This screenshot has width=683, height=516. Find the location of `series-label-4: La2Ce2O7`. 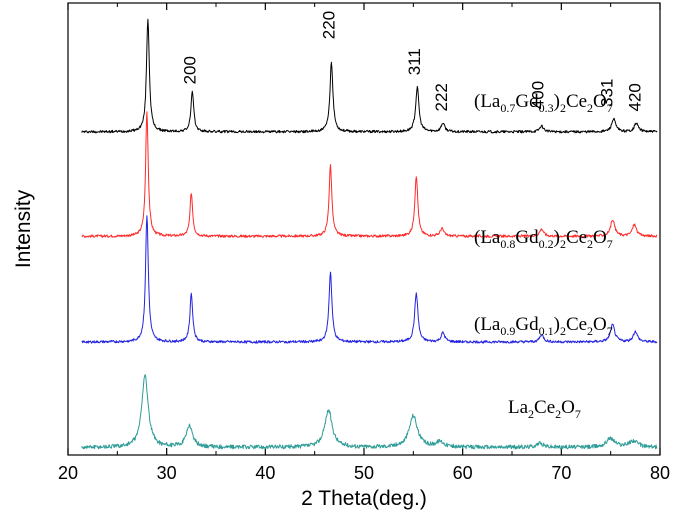

series-label-4: La2Ce2O7 is located at coordinates (544, 409).